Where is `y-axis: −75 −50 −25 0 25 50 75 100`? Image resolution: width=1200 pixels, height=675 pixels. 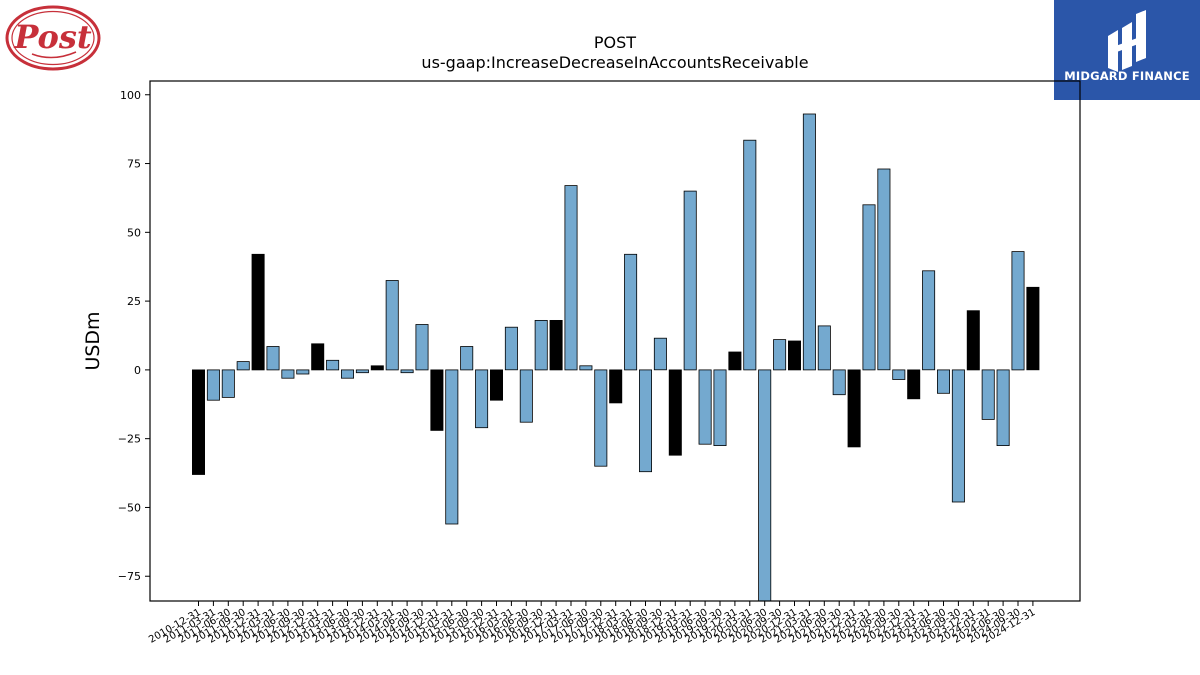
y-axis: −75 −50 −25 0 25 50 75 100 is located at coordinates (134, 336).